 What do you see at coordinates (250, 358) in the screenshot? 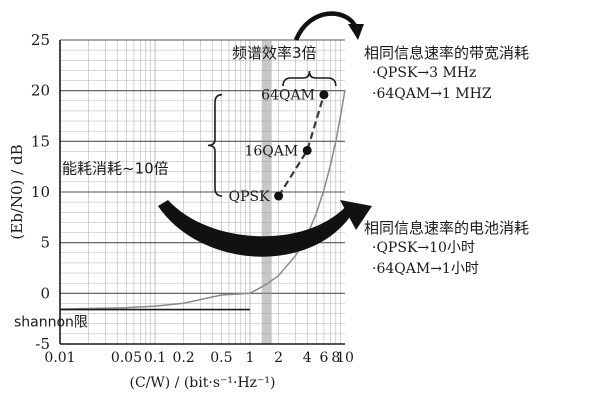
I see `x-tick-label: 1` at bounding box center [250, 358].